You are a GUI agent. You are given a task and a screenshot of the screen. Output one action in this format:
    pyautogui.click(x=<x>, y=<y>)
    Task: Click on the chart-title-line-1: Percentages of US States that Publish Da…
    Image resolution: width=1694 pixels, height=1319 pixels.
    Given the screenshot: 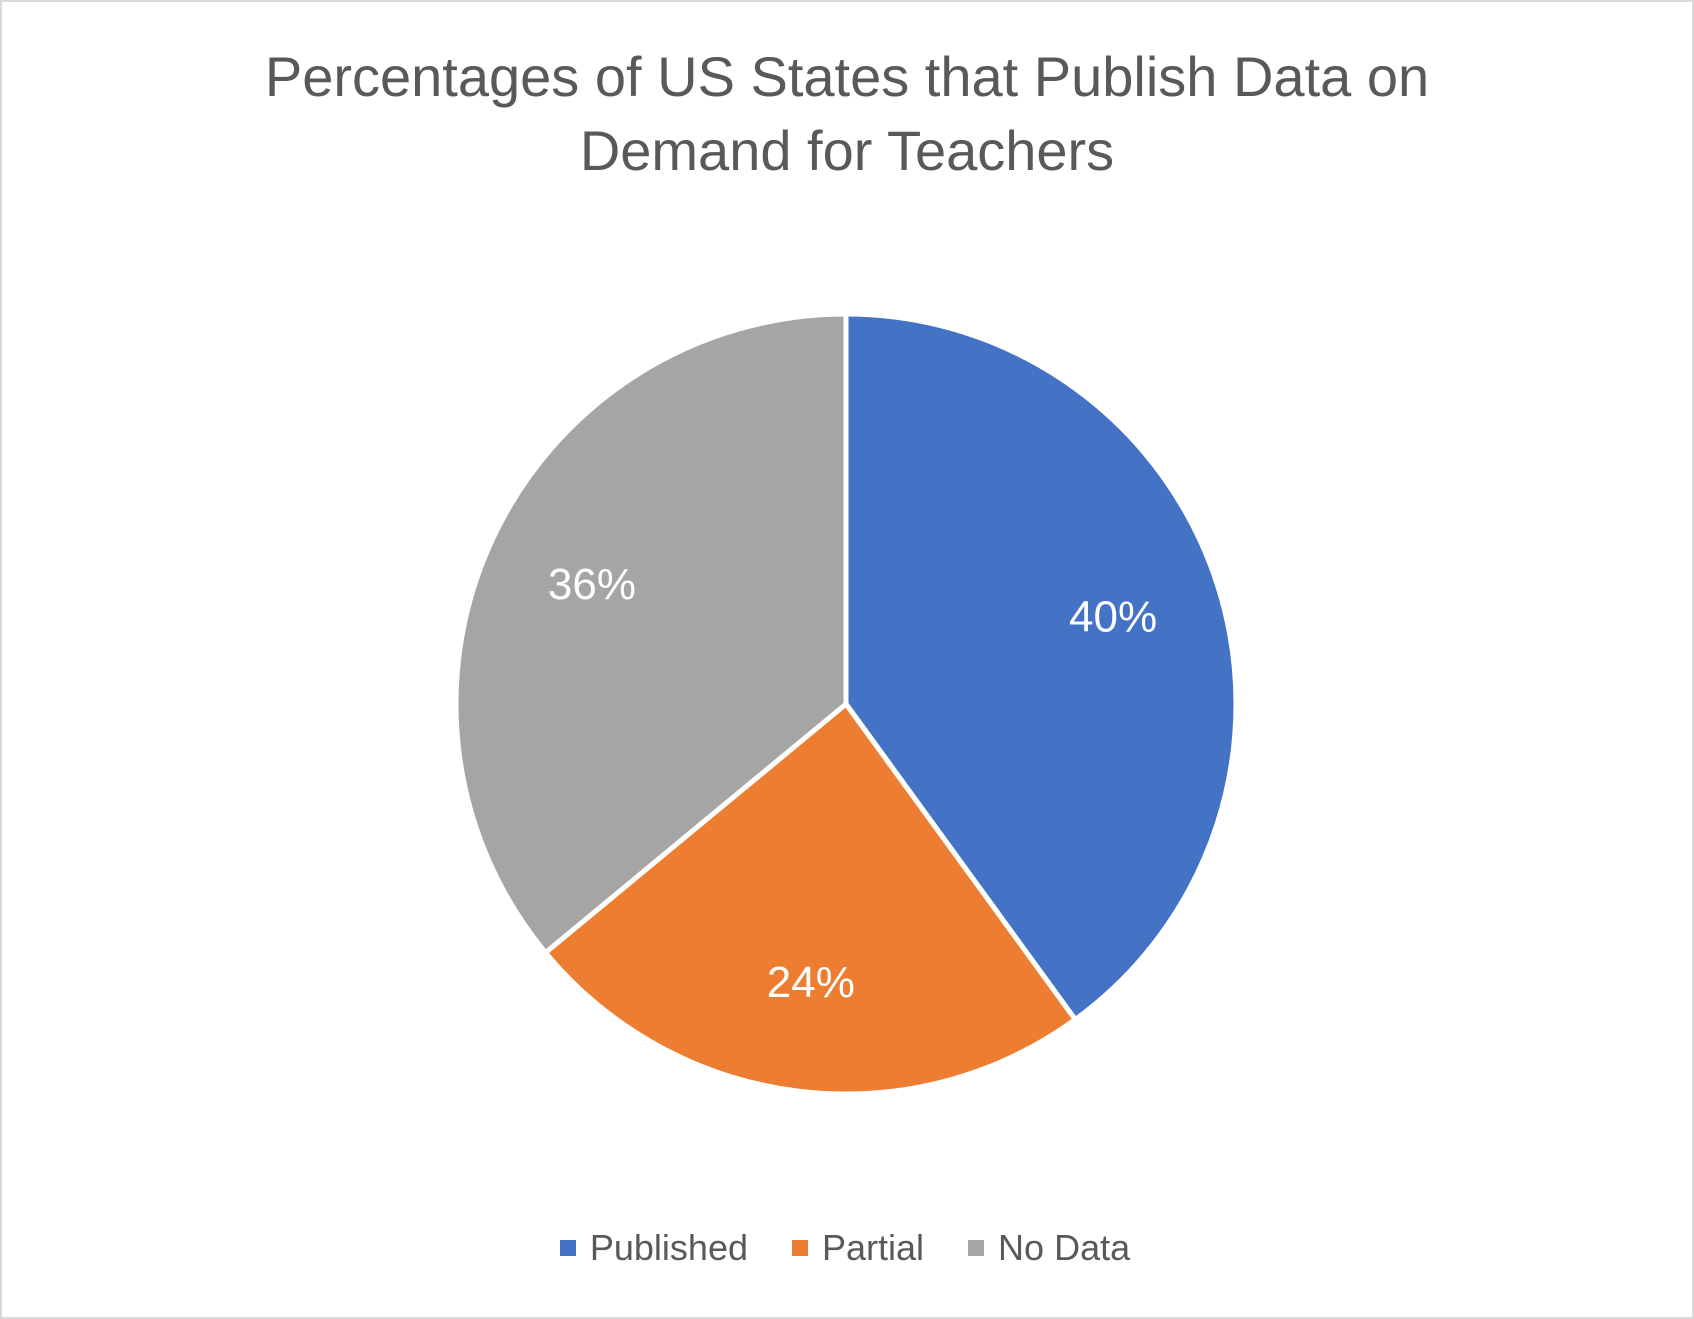 What is the action you would take?
    pyautogui.click(x=847, y=76)
    